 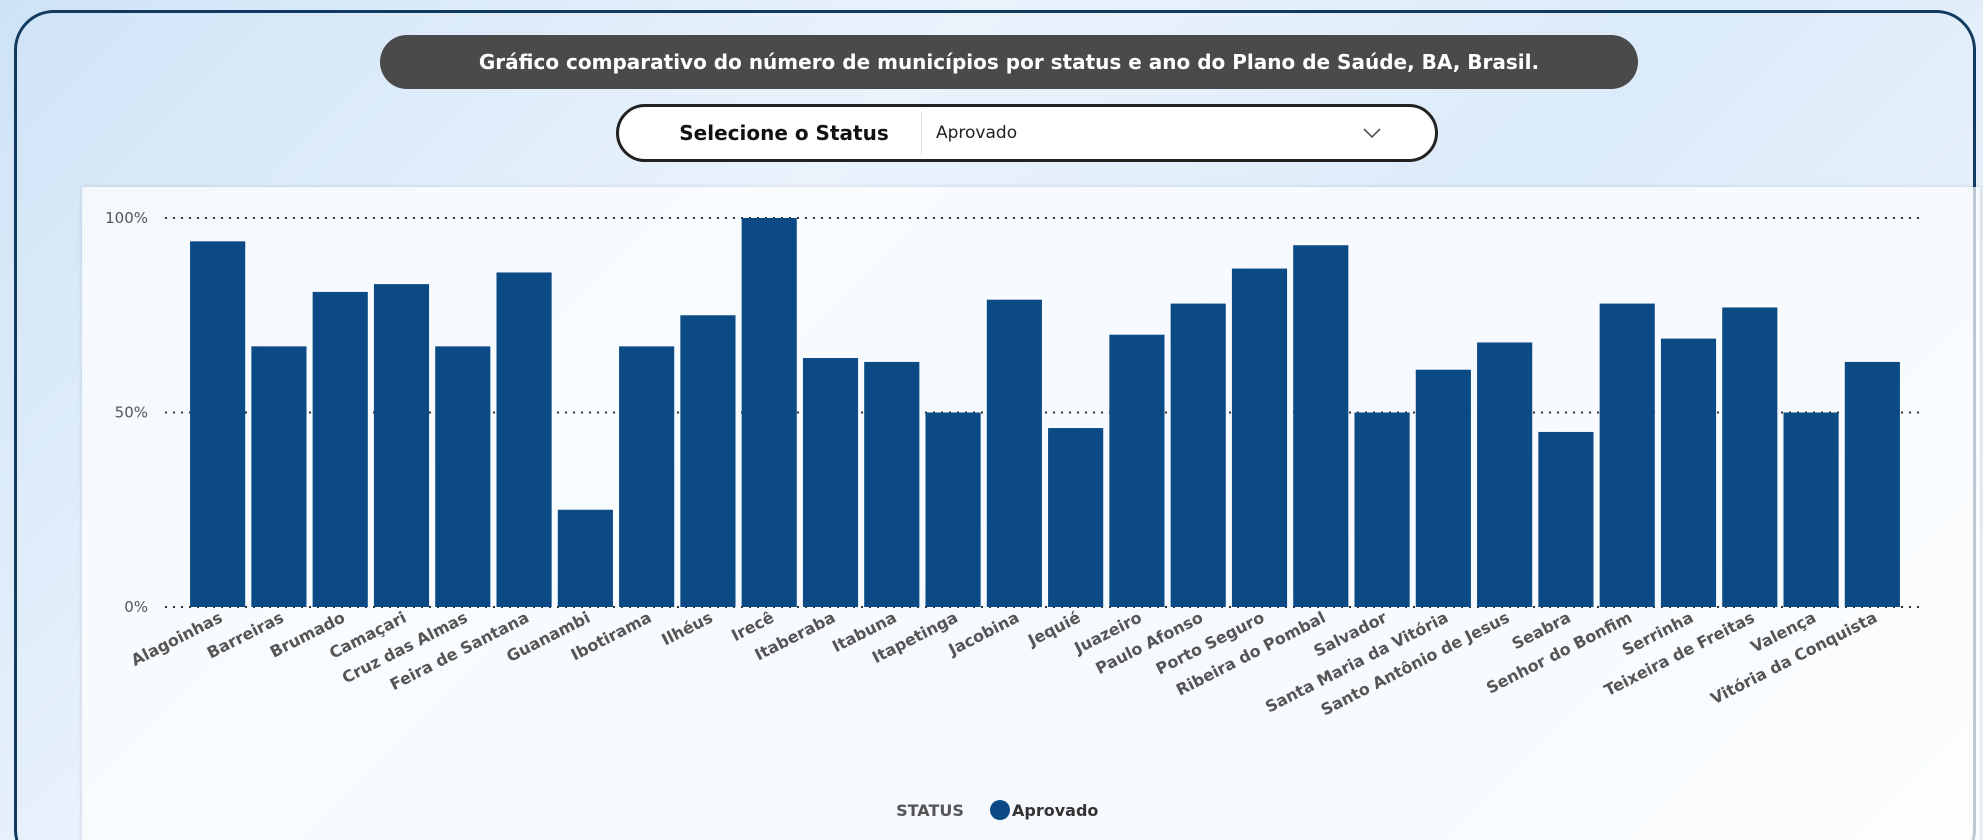 I want to click on legend-marker, so click(x=1000, y=810).